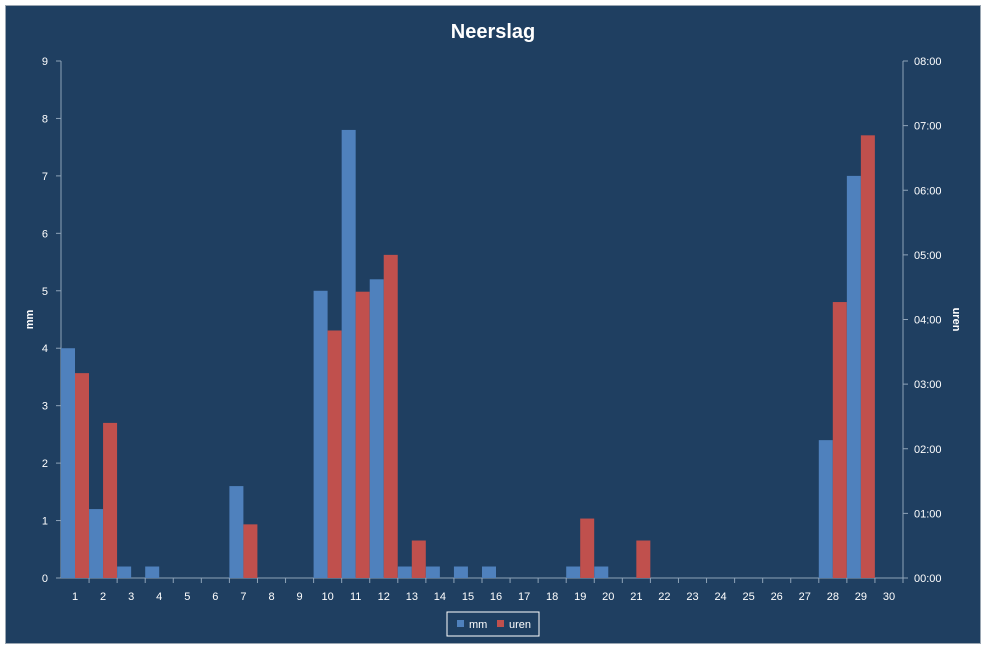 Image resolution: width=987 pixels, height=648 pixels. What do you see at coordinates (861, 597) in the screenshot?
I see `x-tick-label: 29` at bounding box center [861, 597].